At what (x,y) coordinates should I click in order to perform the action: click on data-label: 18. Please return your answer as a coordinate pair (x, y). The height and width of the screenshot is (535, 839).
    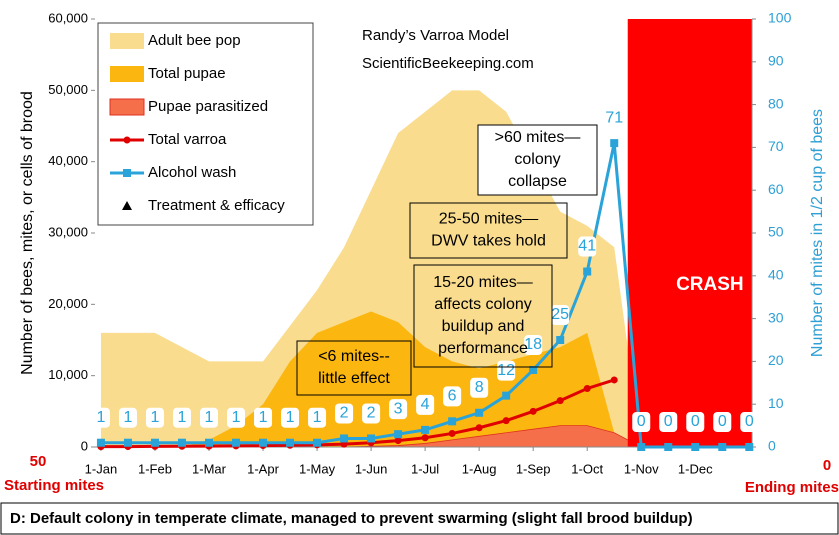
    Looking at the image, I should click on (533, 344).